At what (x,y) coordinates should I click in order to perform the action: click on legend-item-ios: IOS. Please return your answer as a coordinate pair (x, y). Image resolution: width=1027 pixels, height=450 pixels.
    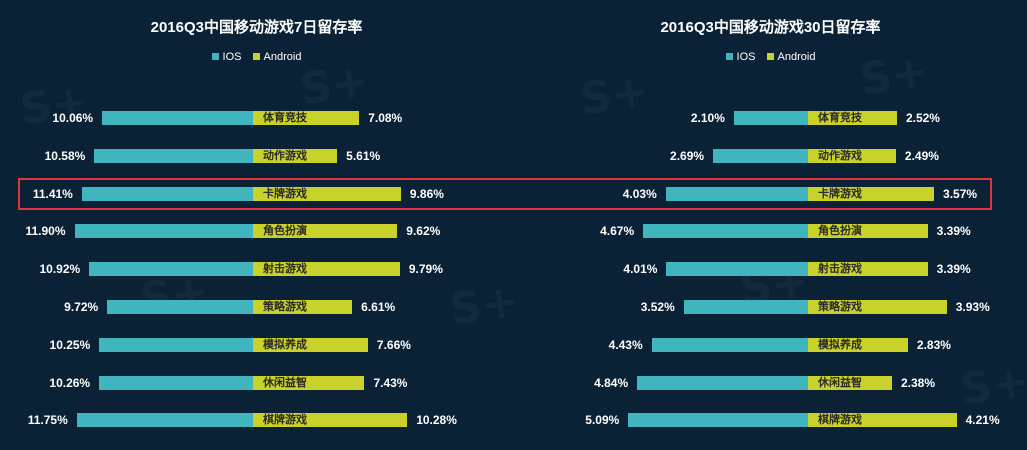
    Looking at the image, I should click on (740, 57).